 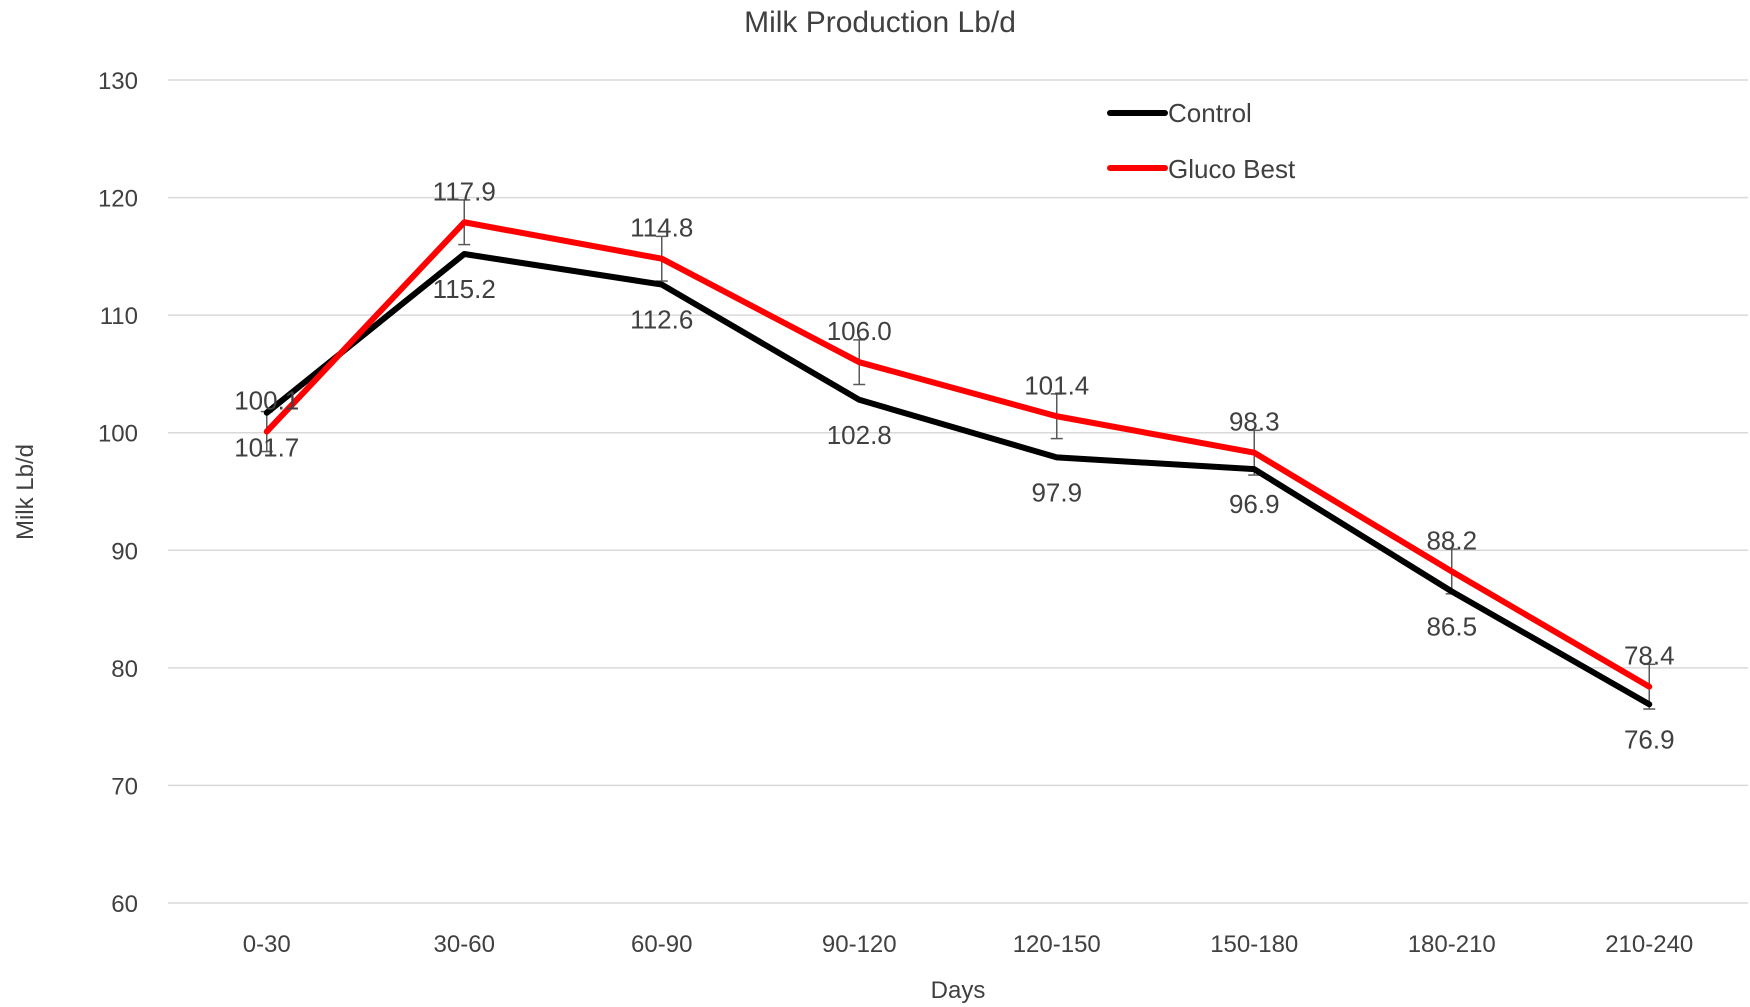 I want to click on x-tick-label: 180-210, so click(x=1452, y=944).